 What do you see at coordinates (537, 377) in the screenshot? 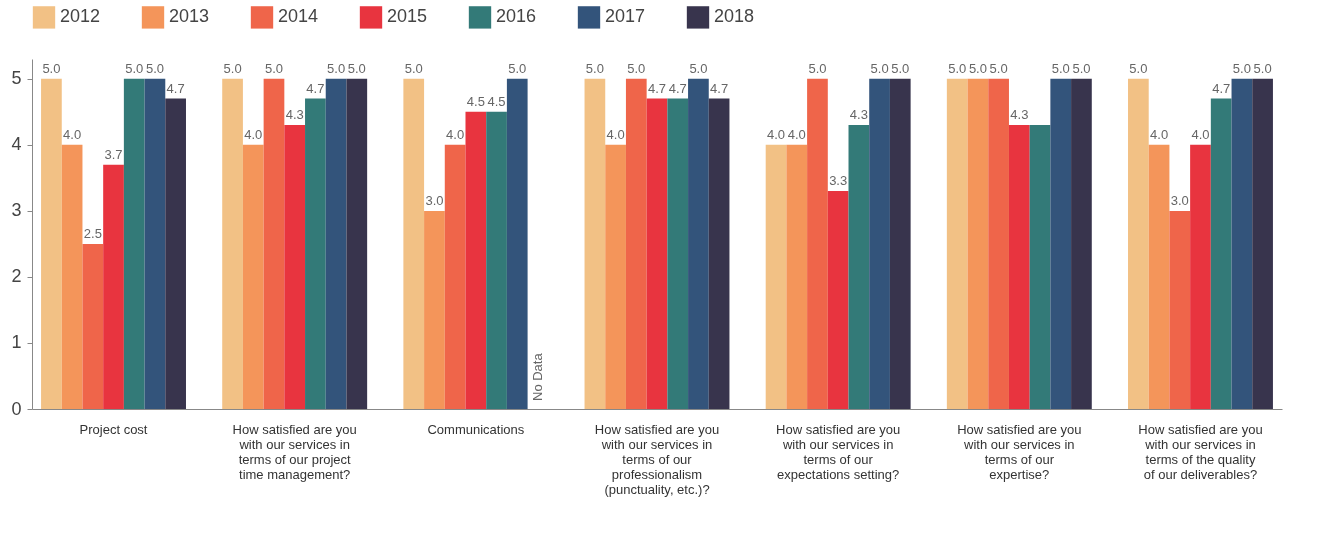
I see `text: No Data` at bounding box center [537, 377].